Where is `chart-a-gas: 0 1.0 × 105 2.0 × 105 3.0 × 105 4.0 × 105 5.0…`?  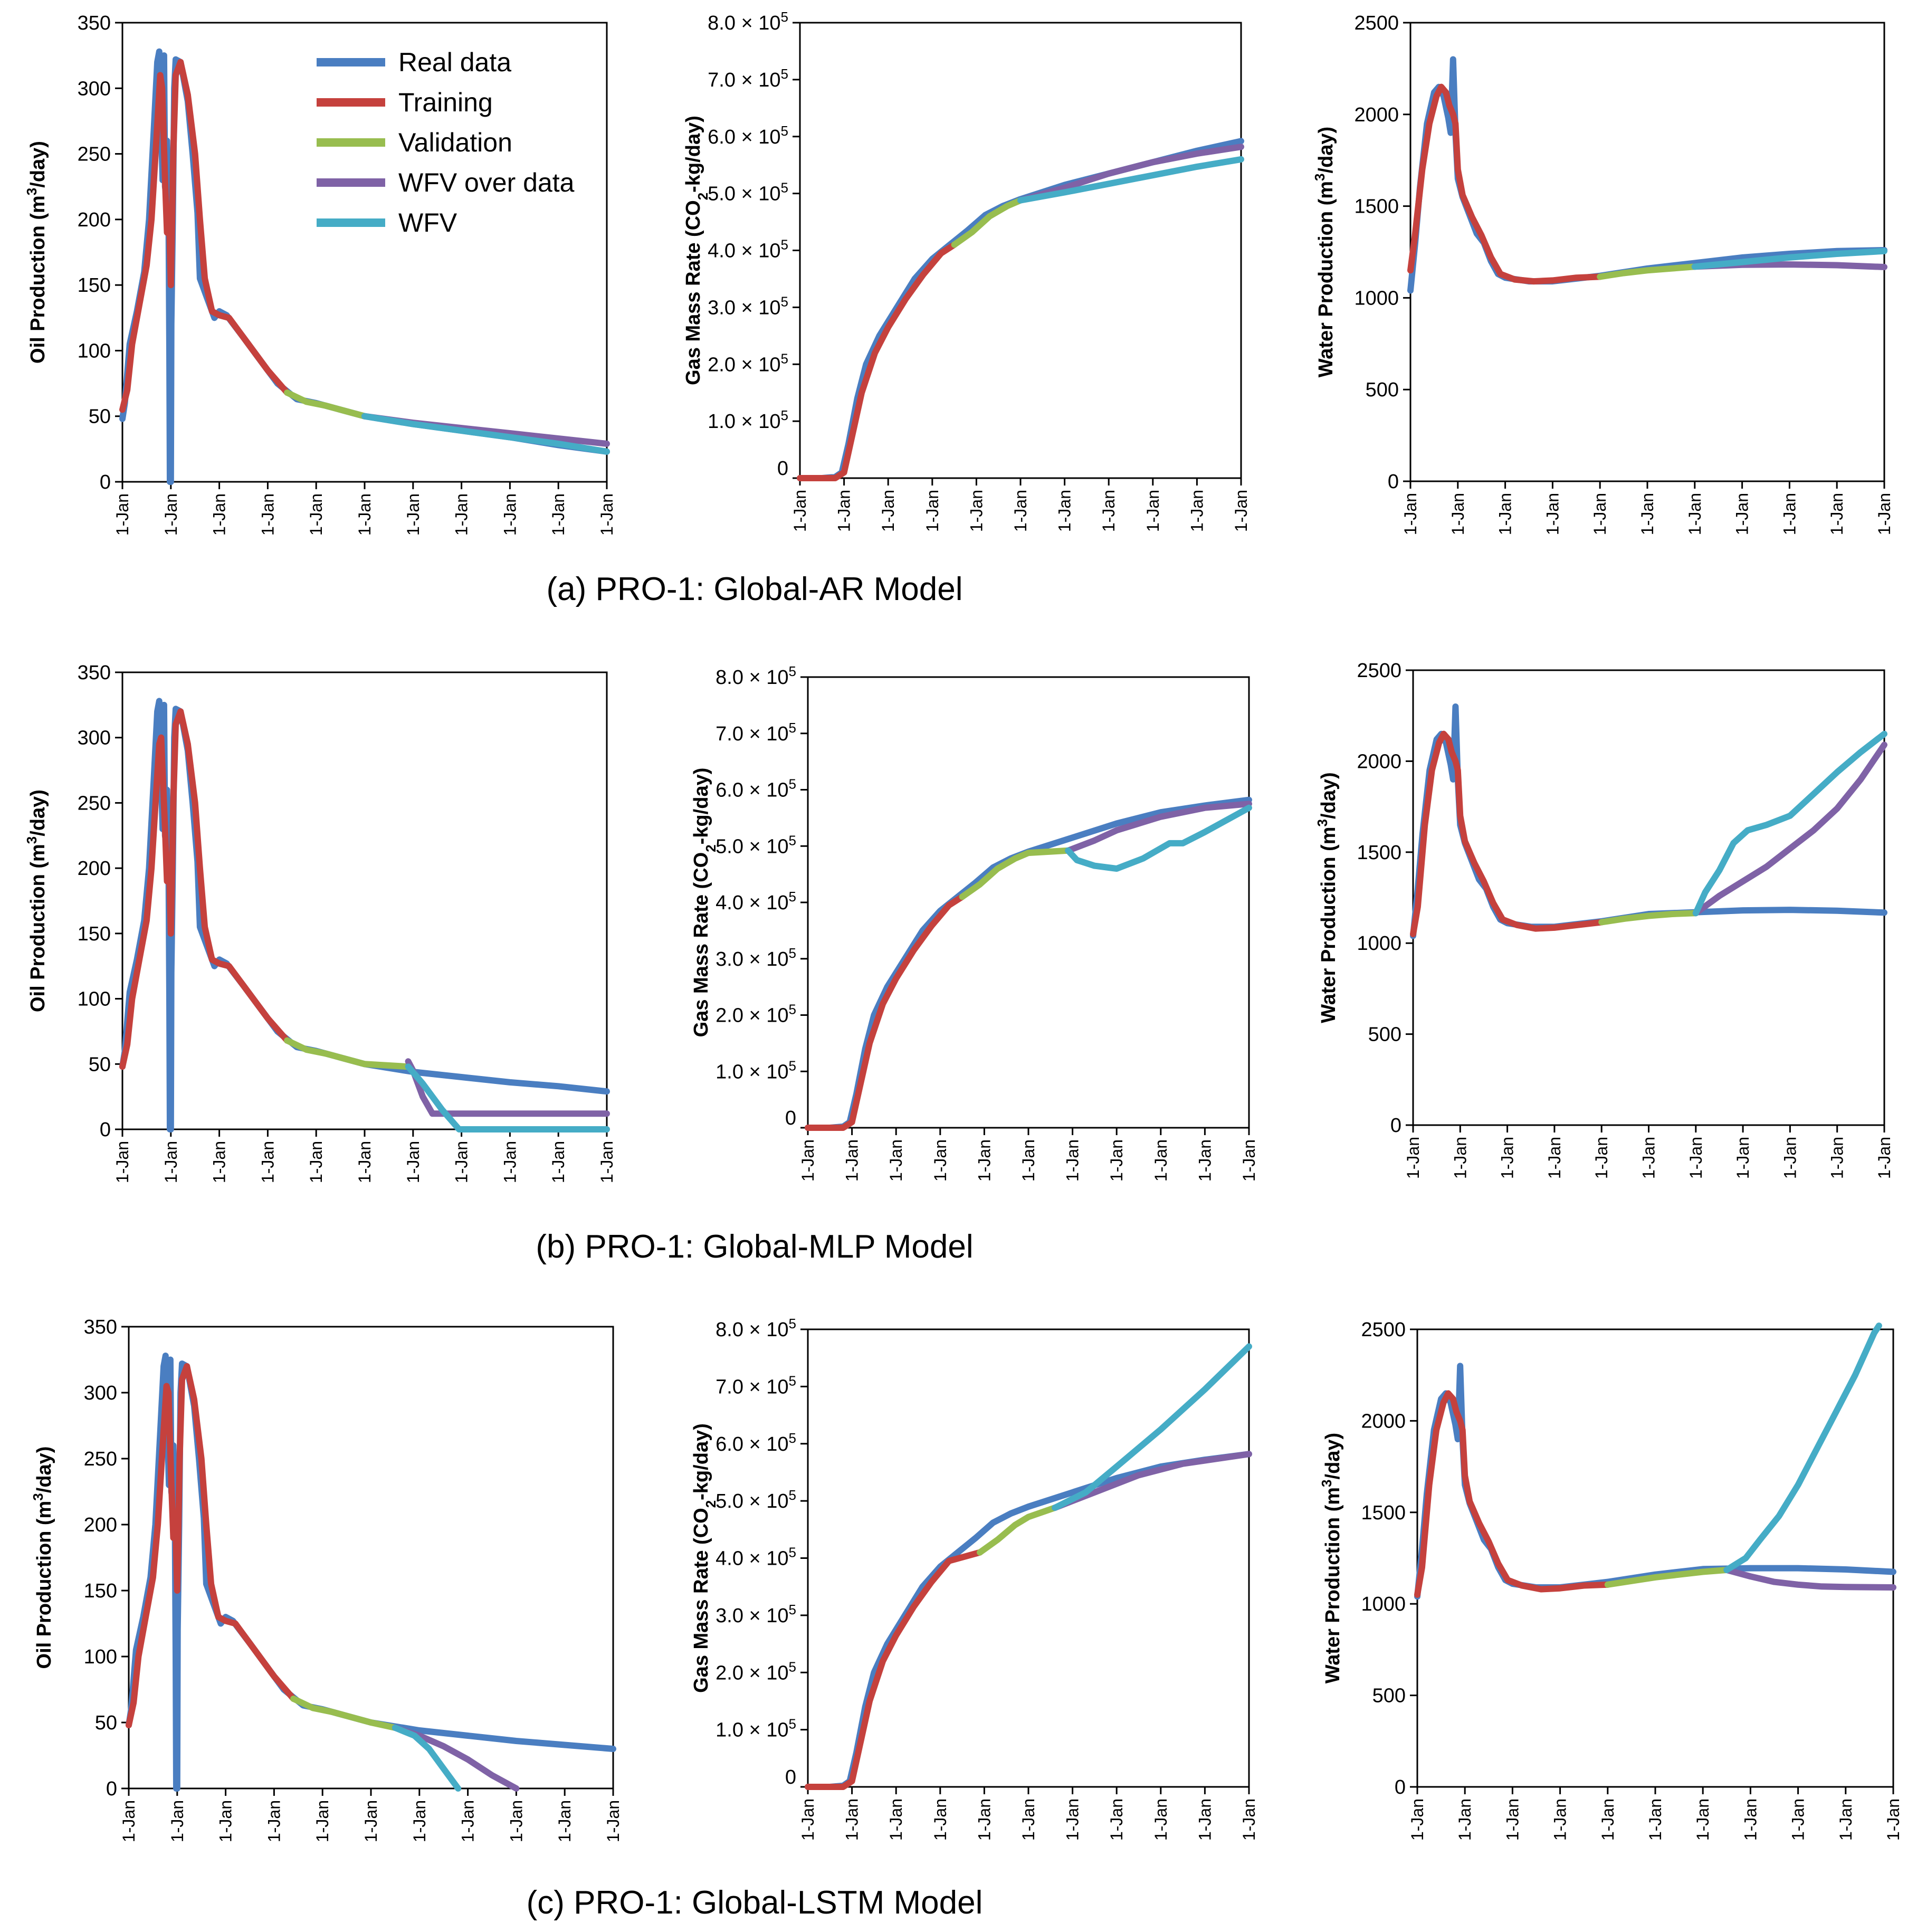
chart-a-gas: 0 1.0 × 105 2.0 × 105 3.0 × 105 4.0 × 105 5.0… is located at coordinates (966, 270).